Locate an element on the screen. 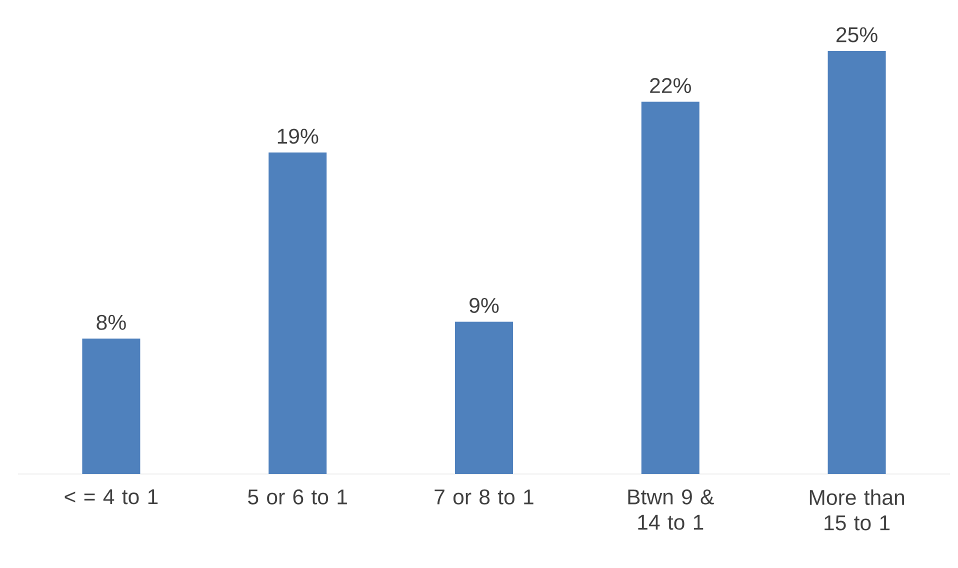  data-label: 25% is located at coordinates (857, 34).